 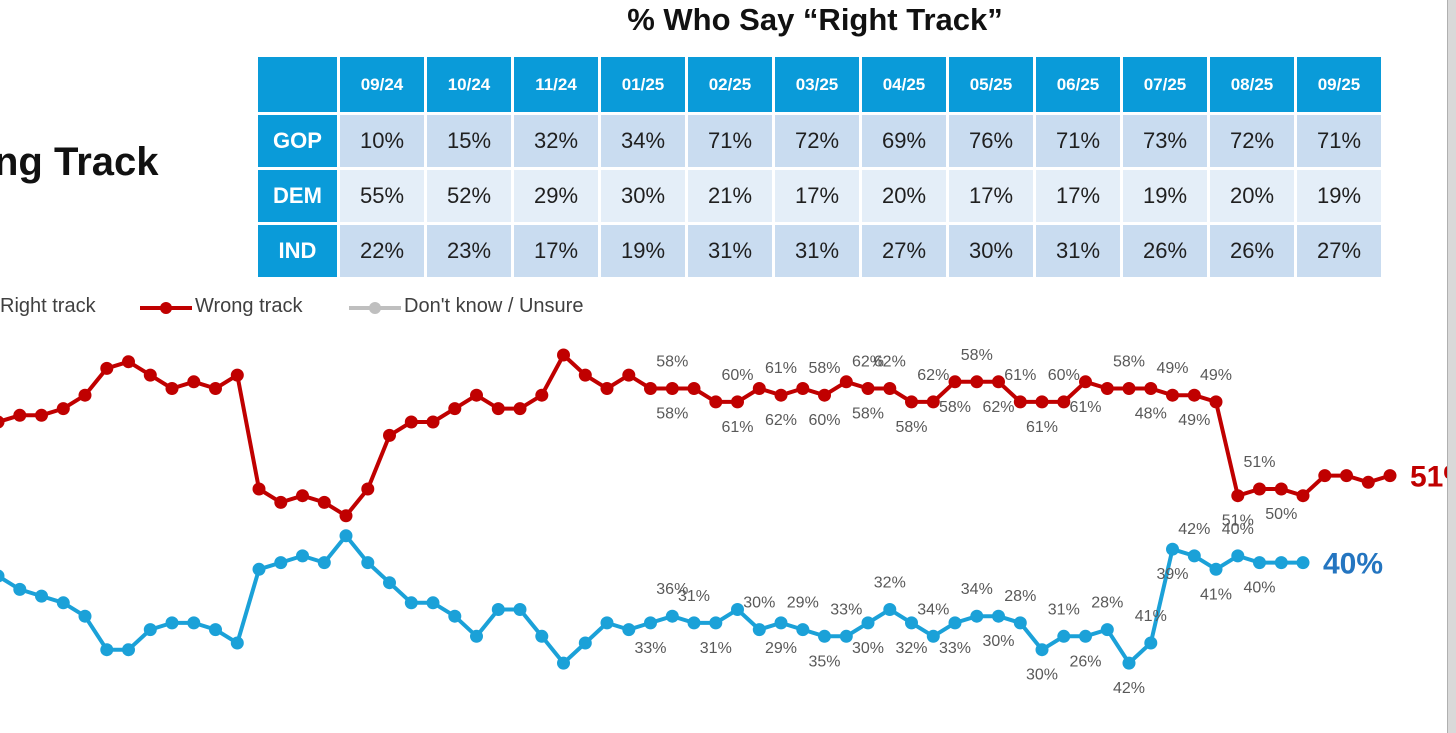 What do you see at coordinates (846, 609) in the screenshot?
I see `right-track-data-label: 33%` at bounding box center [846, 609].